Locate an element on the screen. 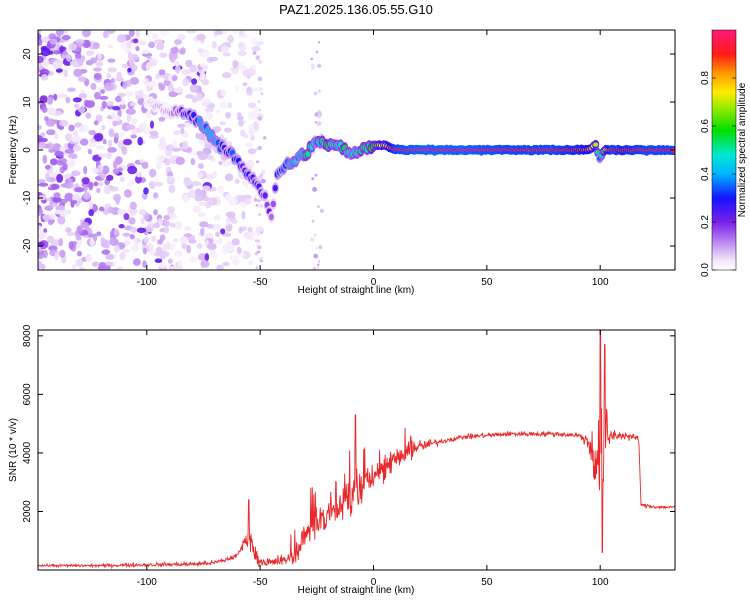 Image resolution: width=750 pixels, height=600 pixels. spectrogram-x-tick-label: 0 is located at coordinates (374, 282).